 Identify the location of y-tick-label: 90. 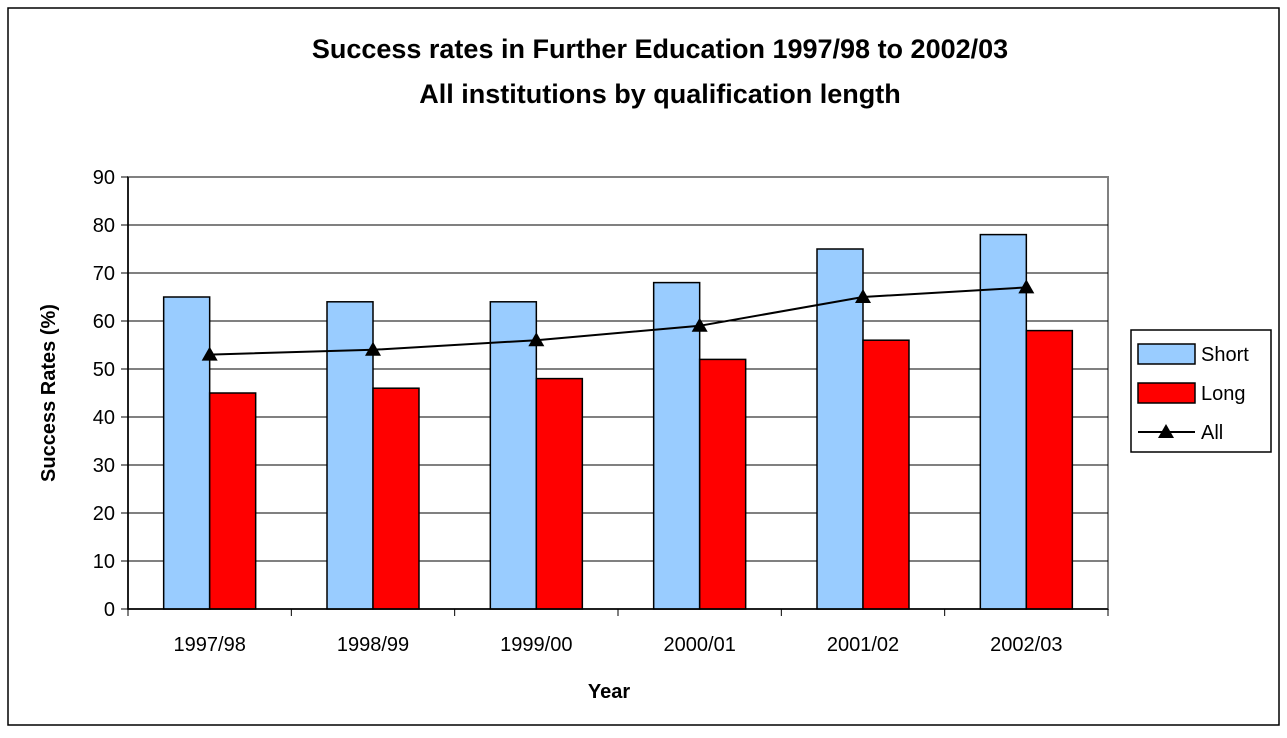
(104, 178).